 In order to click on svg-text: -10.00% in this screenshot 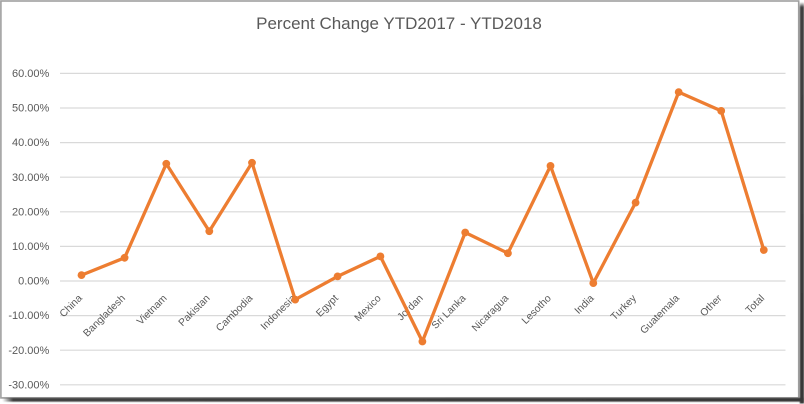, I will do `click(28, 316)`.